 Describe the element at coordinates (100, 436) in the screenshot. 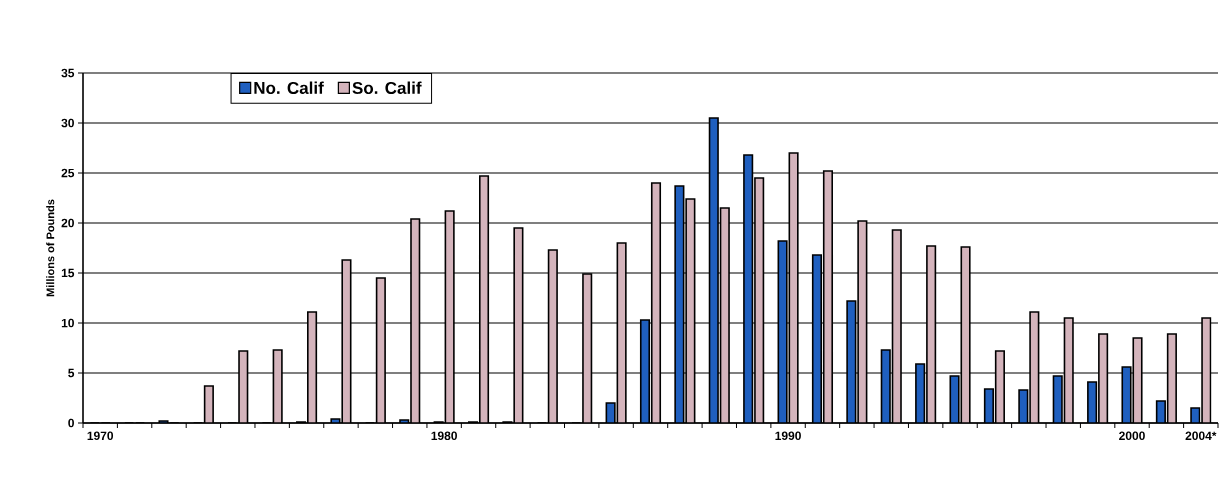

I see `x-tick-label: 1970` at that location.